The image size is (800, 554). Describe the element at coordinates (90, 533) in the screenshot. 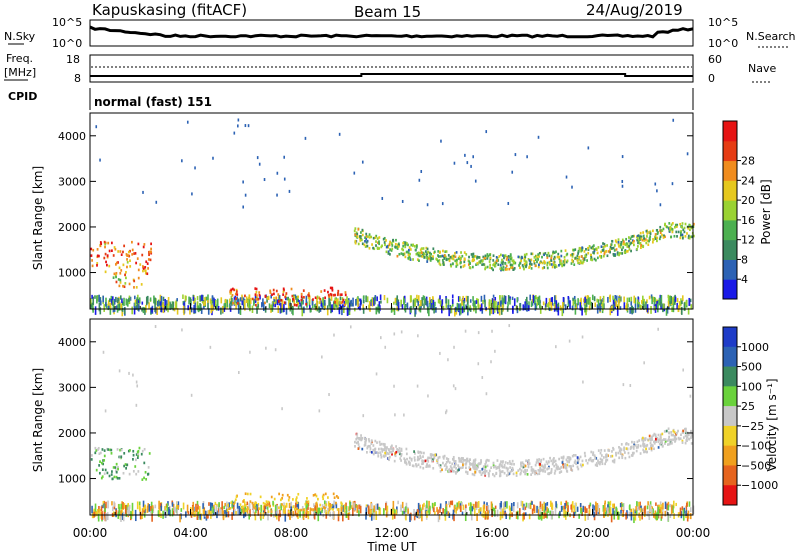

I see `xtick-label: 00:00` at that location.